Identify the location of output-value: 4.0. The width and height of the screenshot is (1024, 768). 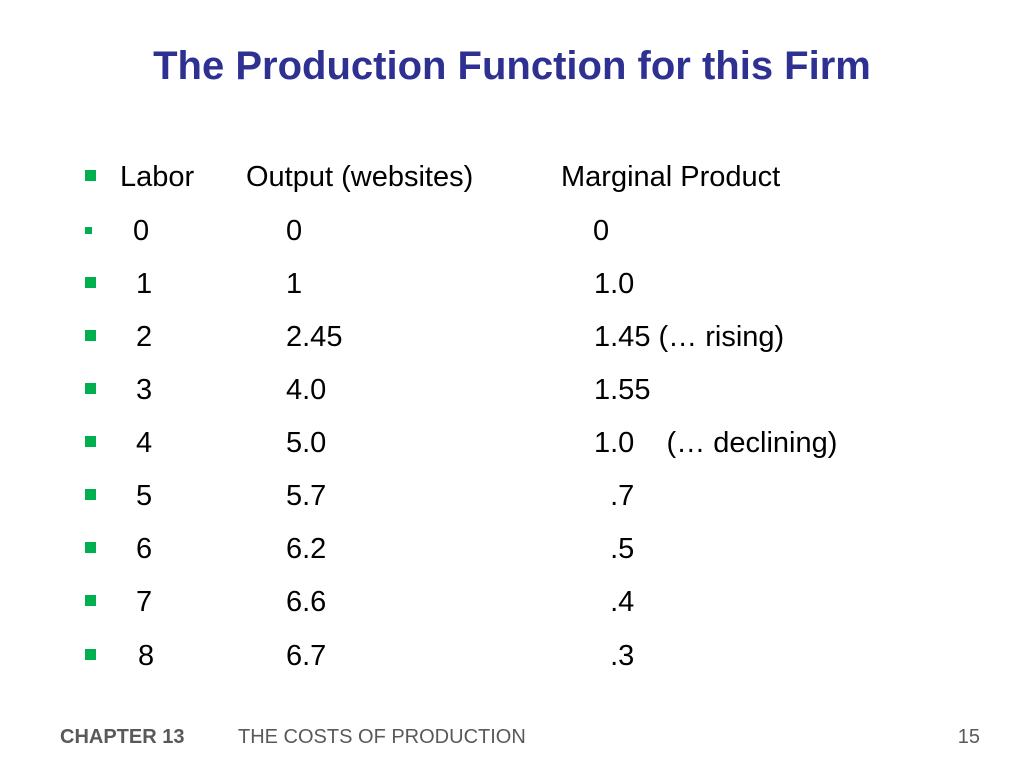
(306, 390).